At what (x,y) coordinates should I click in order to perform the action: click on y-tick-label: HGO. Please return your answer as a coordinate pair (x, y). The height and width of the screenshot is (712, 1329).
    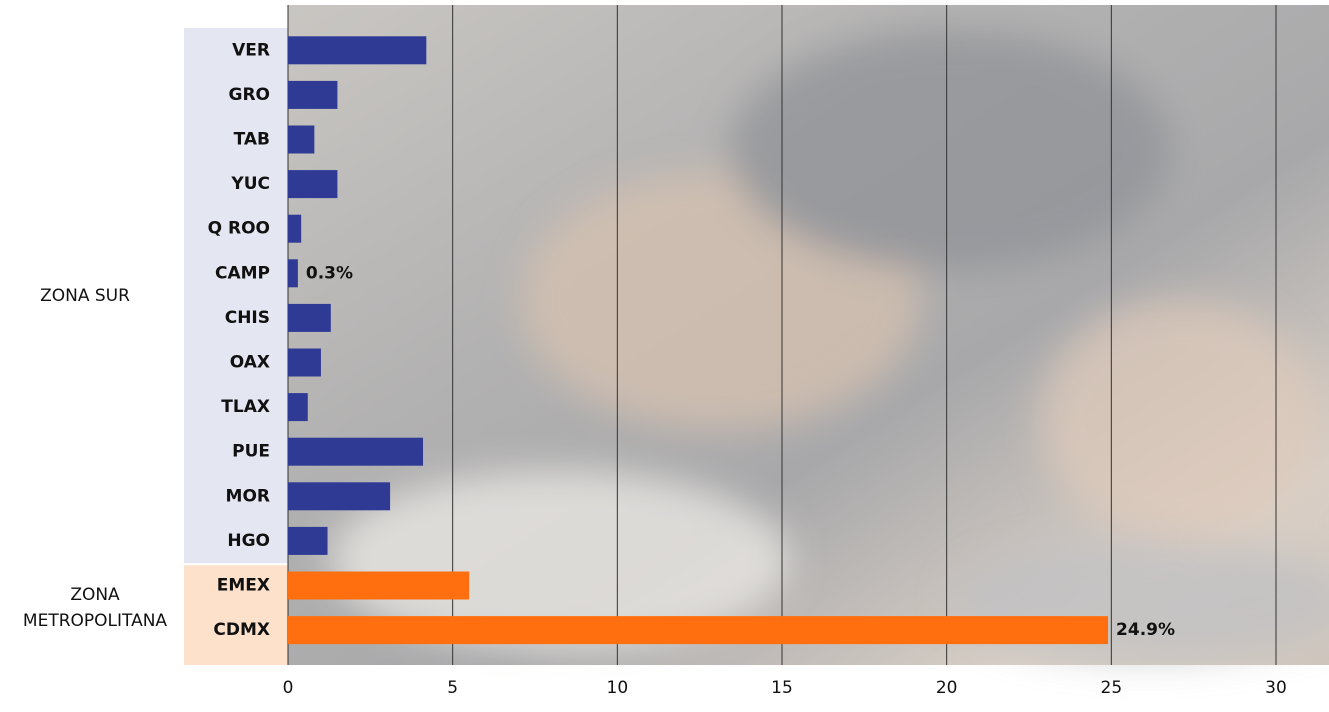
    Looking at the image, I should click on (248, 541).